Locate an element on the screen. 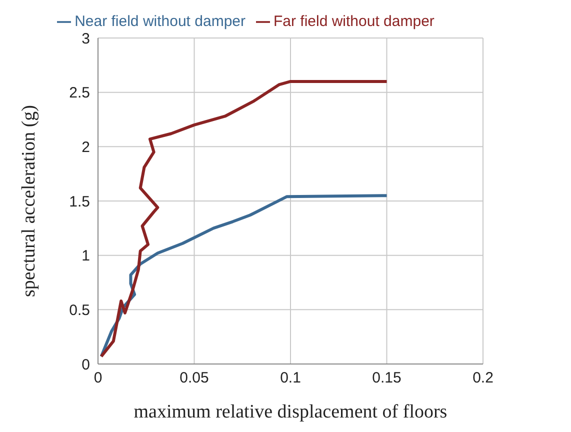 The image size is (571, 432). y-tick-label: 3 is located at coordinates (86, 39).